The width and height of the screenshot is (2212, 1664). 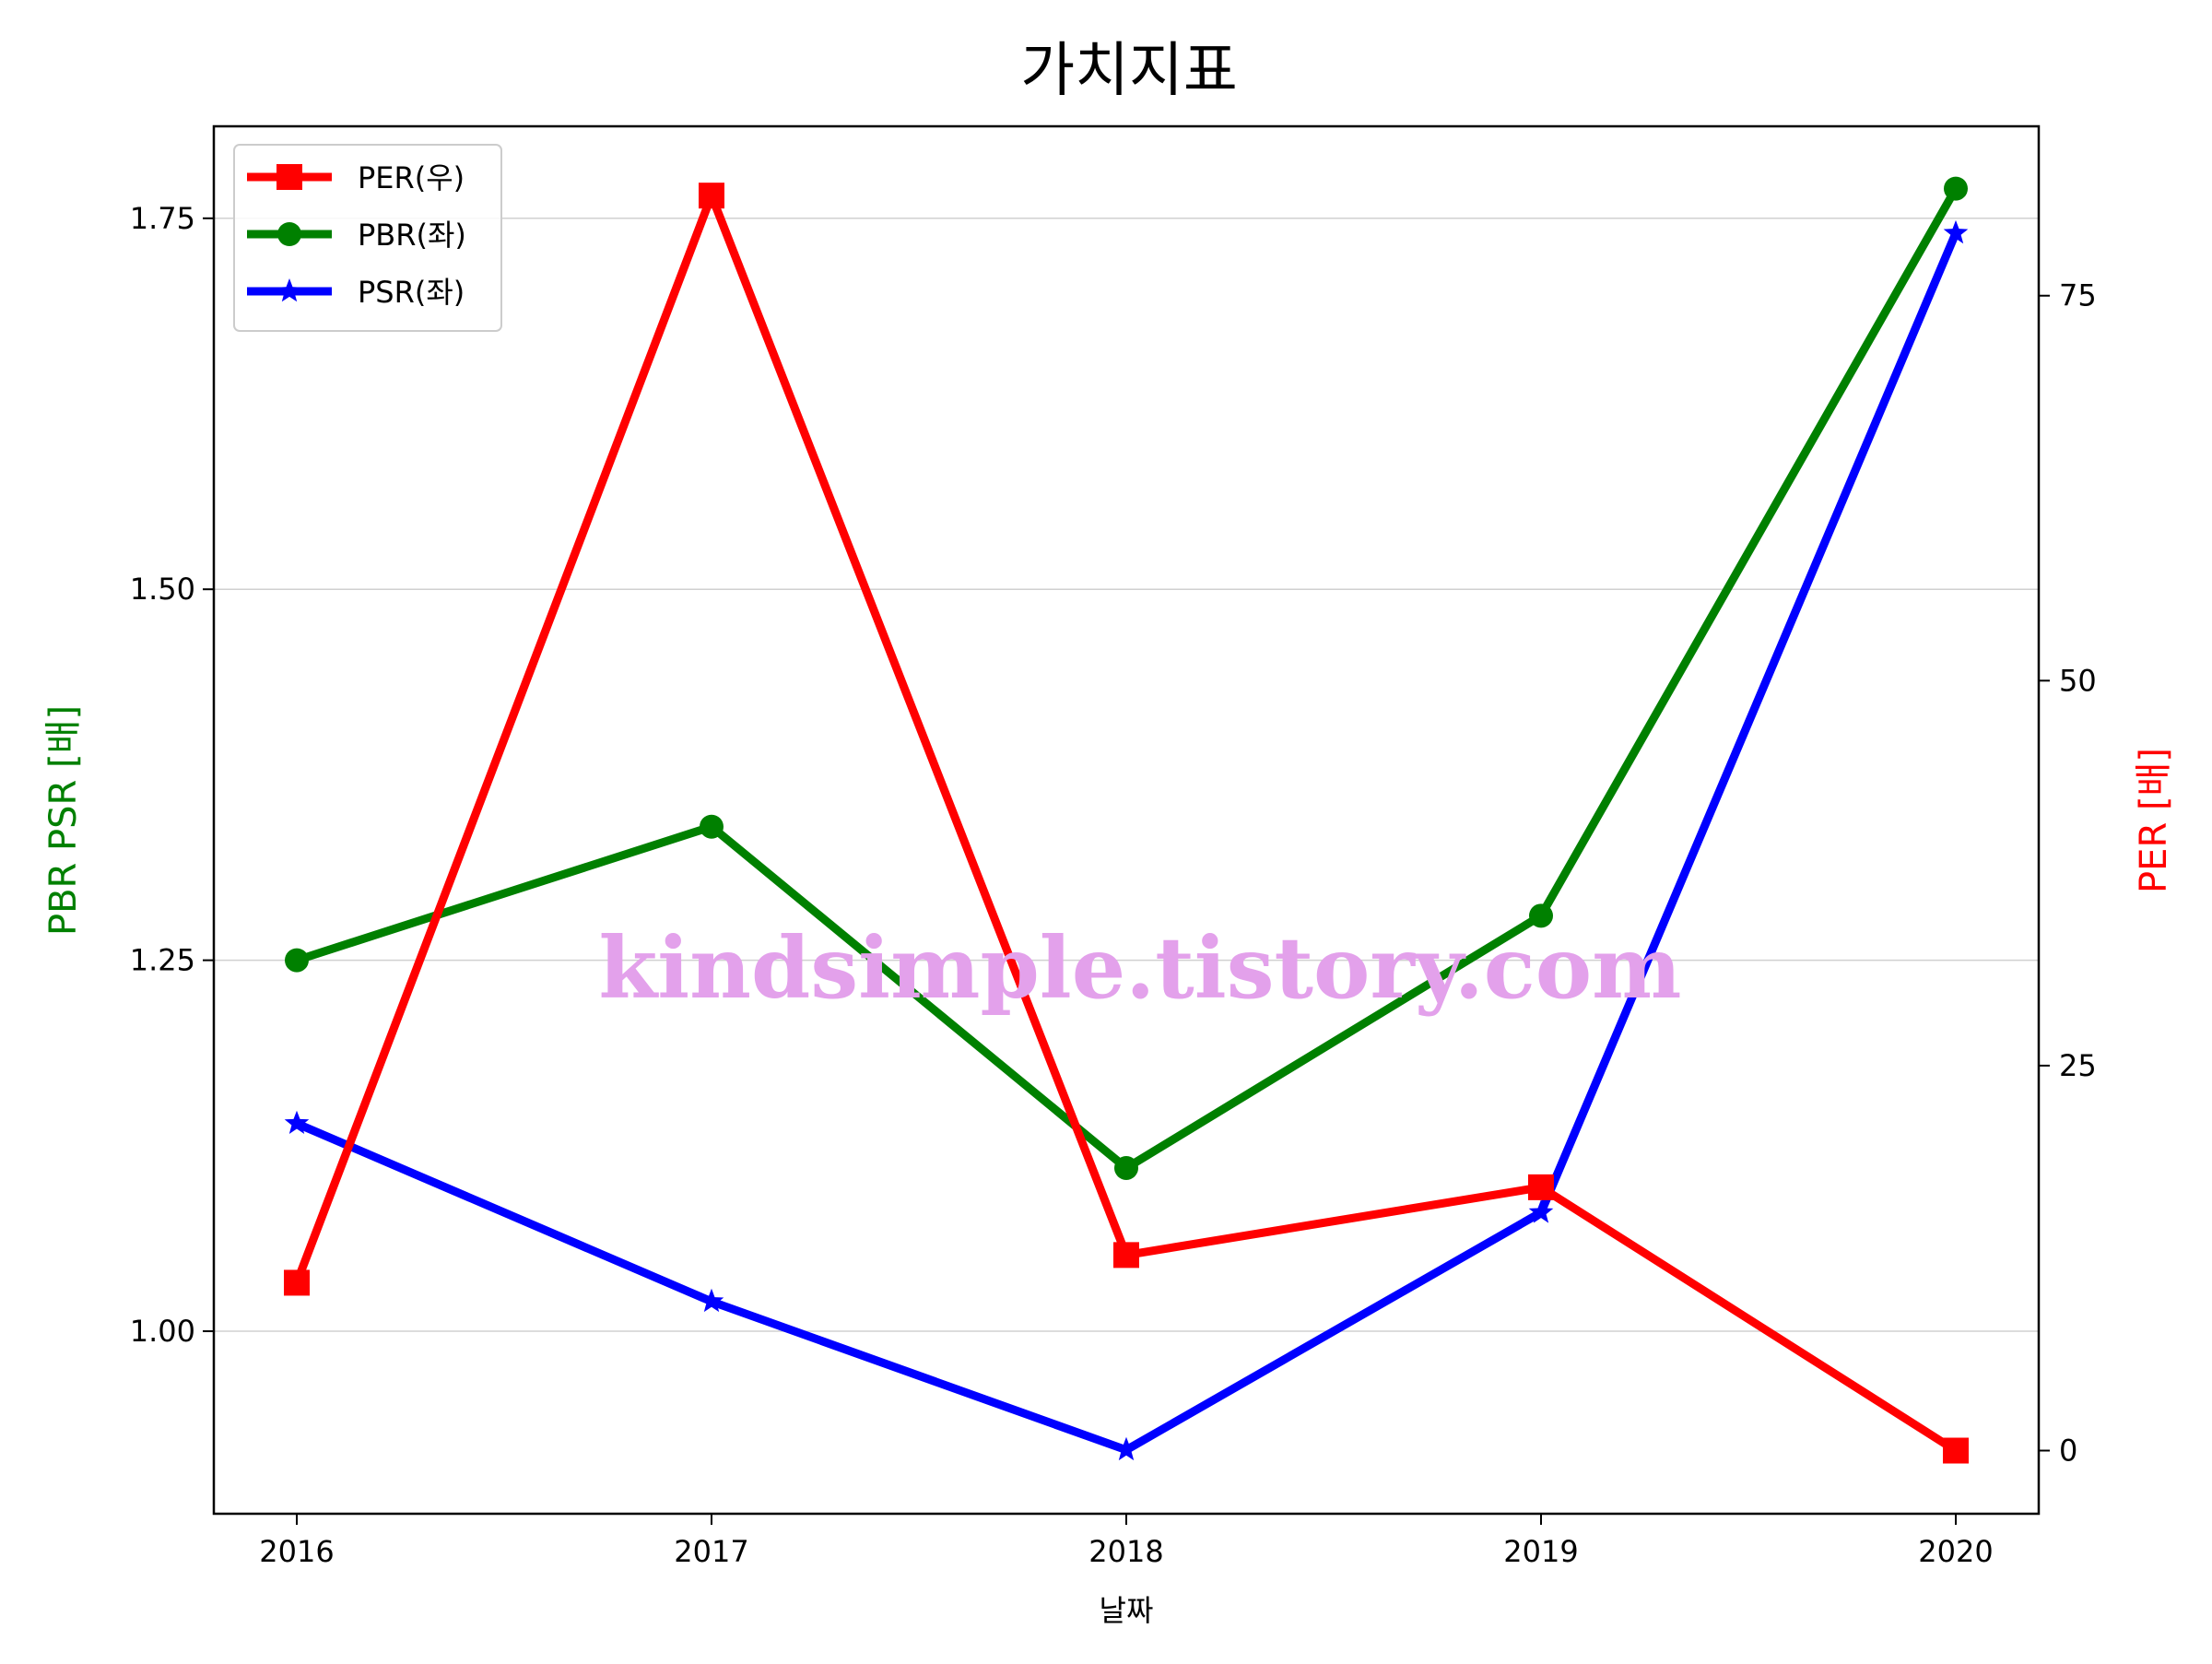 I want to click on y-axis-left-label: PBR PSR [배], so click(x=63, y=820).